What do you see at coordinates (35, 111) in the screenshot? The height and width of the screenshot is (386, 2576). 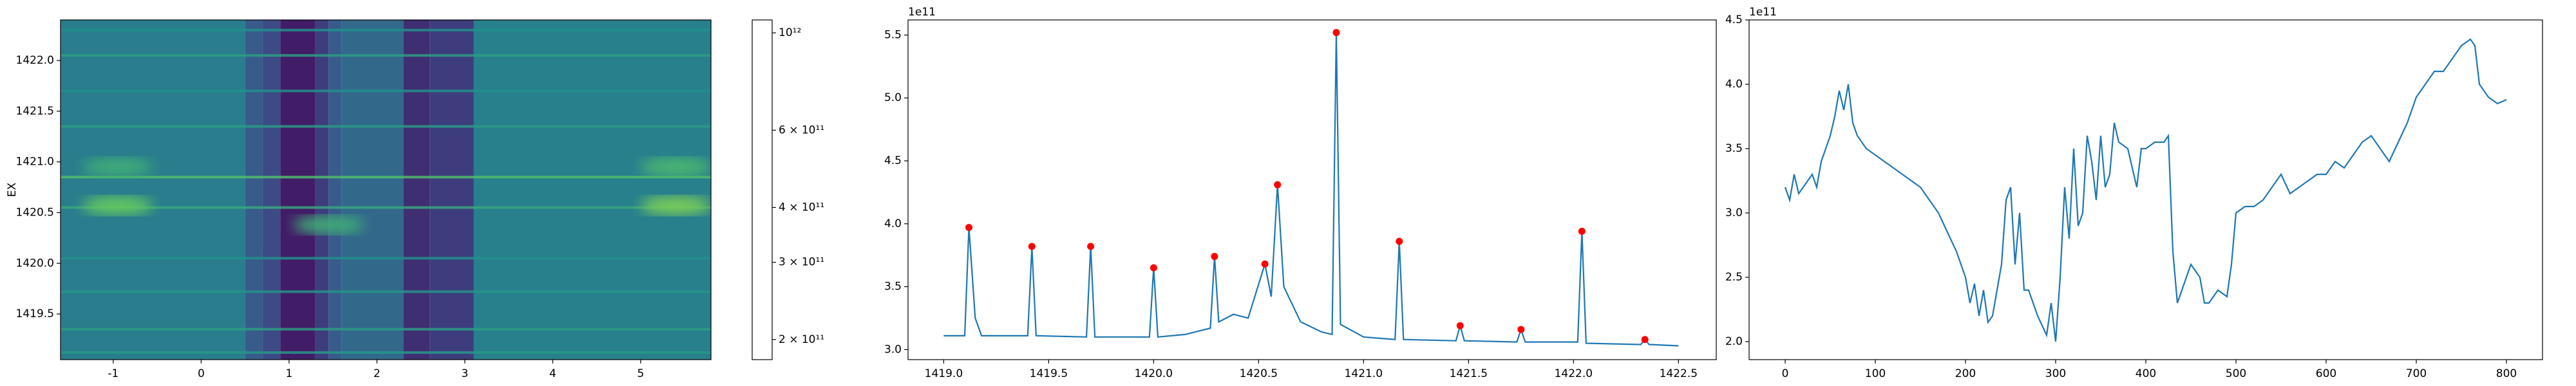 I see `y-tick-label: 1421.5` at bounding box center [35, 111].